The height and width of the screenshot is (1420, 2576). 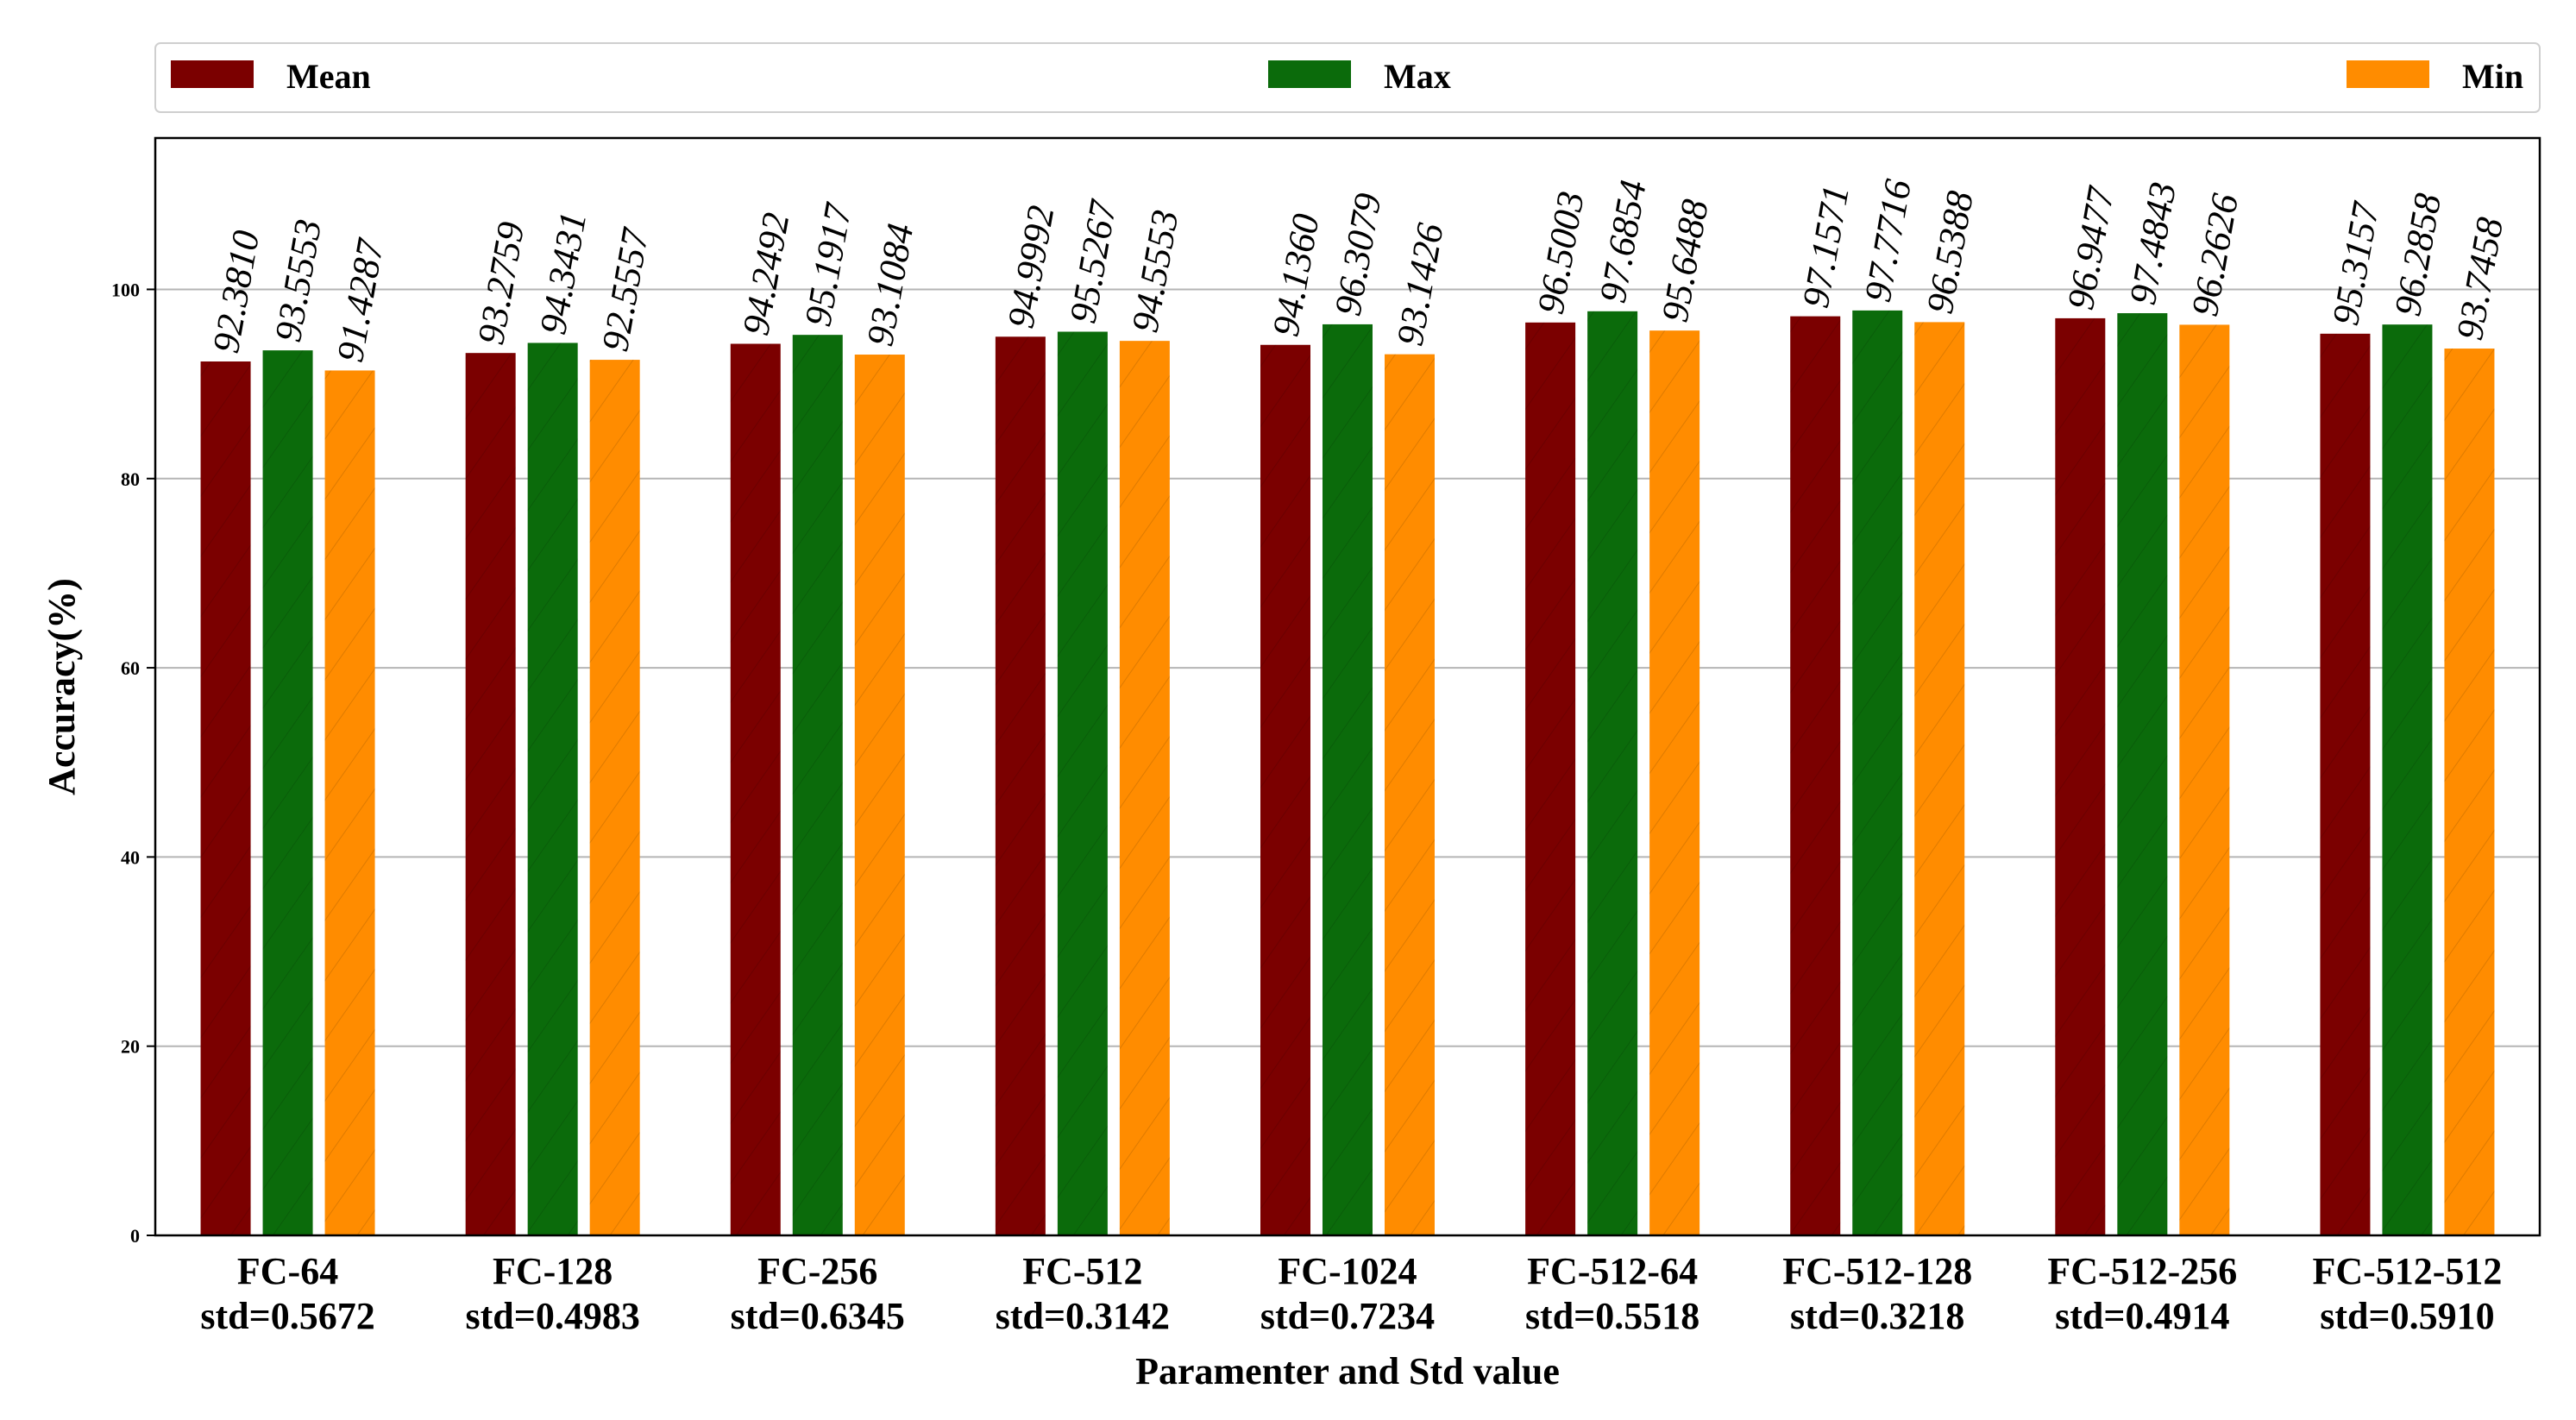 I want to click on data-label: 93.2759, so click(x=500, y=283).